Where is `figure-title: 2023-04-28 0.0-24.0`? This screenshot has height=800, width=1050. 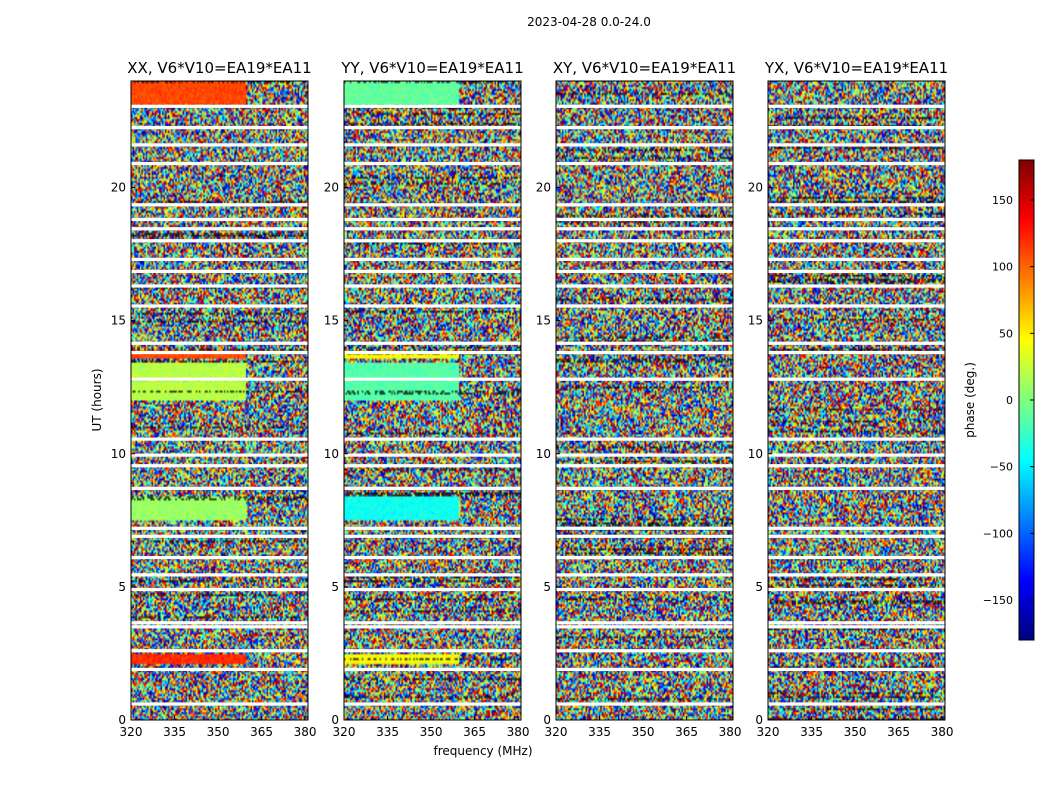 figure-title: 2023-04-28 0.0-24.0 is located at coordinates (589, 22).